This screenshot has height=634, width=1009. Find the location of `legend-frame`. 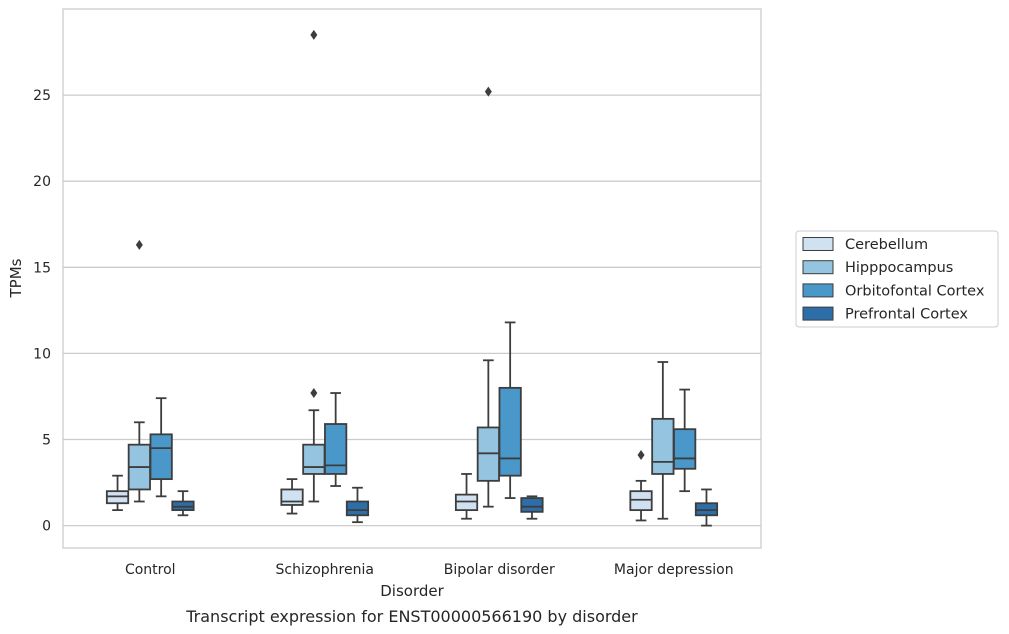

legend-frame is located at coordinates (897, 279).